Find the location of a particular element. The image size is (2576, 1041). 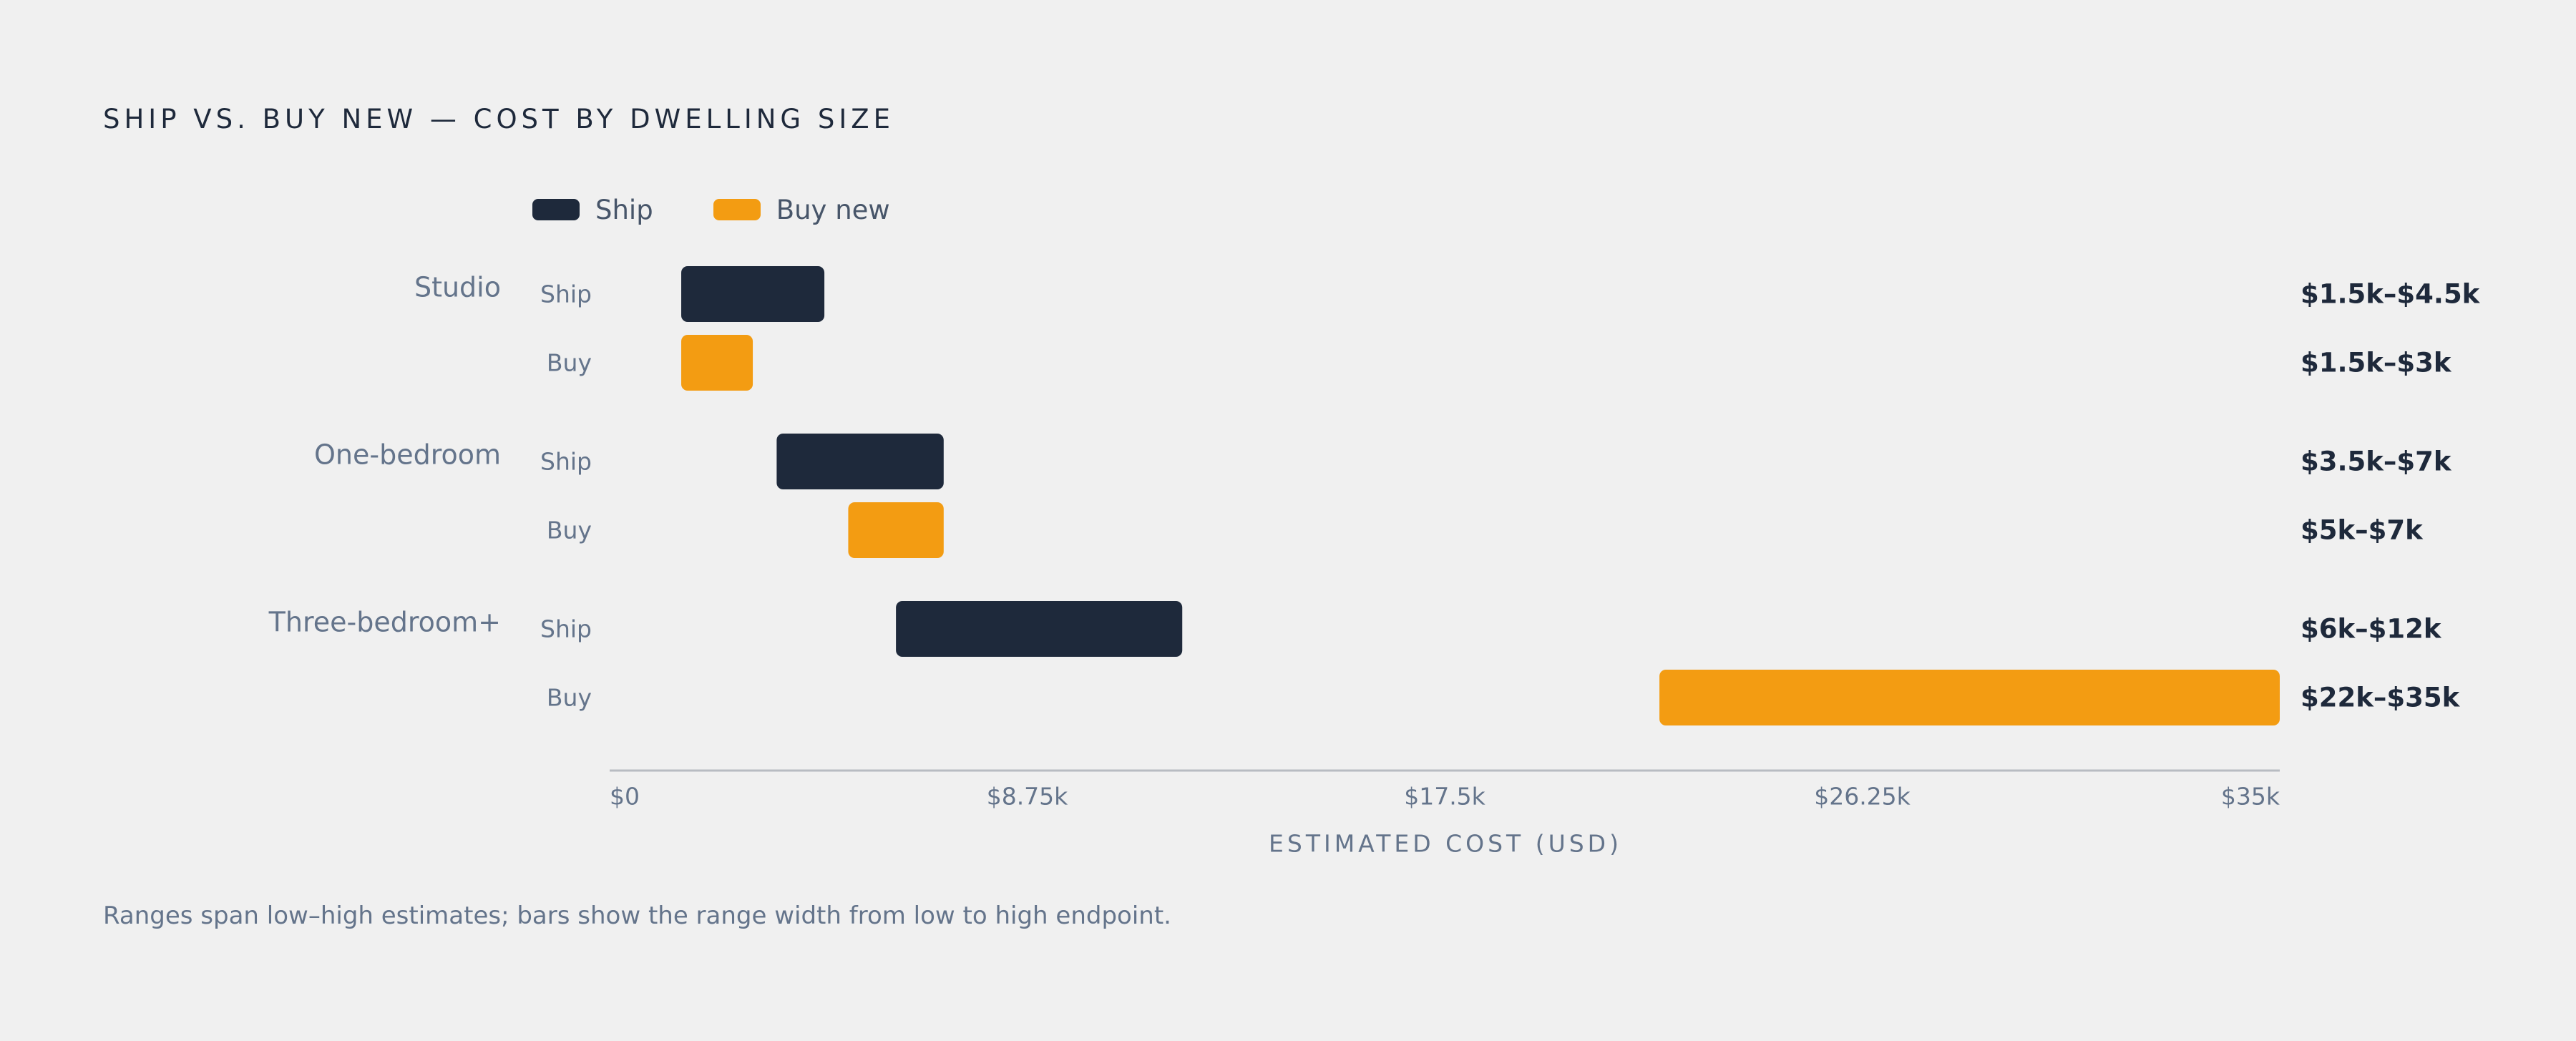

x-tick-label: $17.5k is located at coordinates (1444, 797).